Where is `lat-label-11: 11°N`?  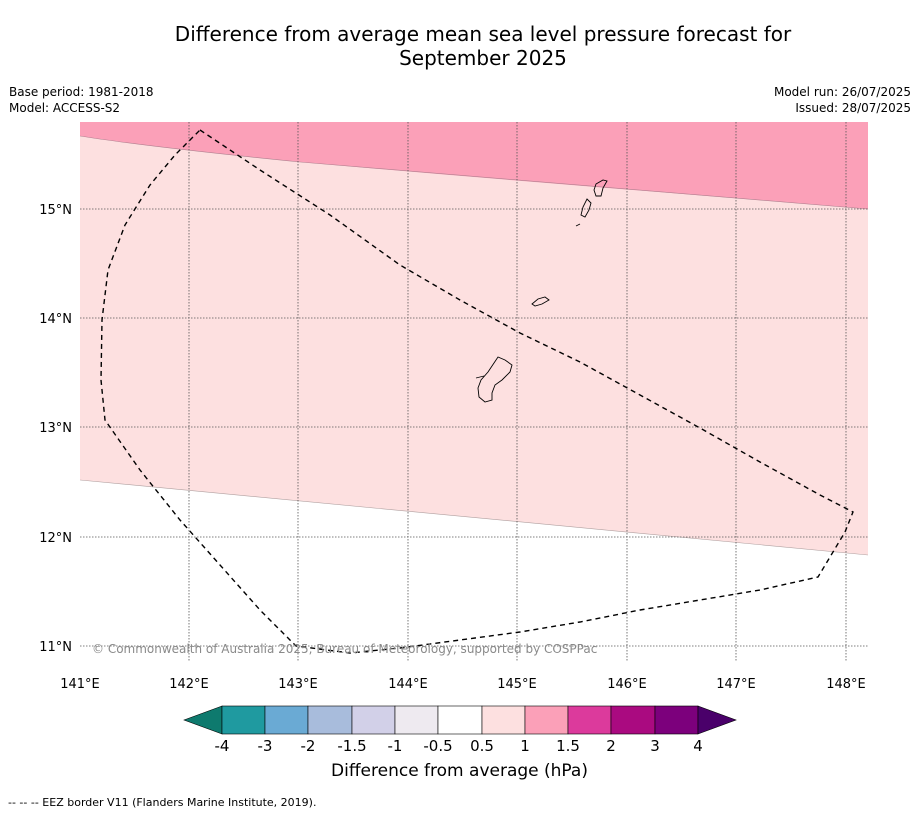 lat-label-11: 11°N is located at coordinates (55, 647).